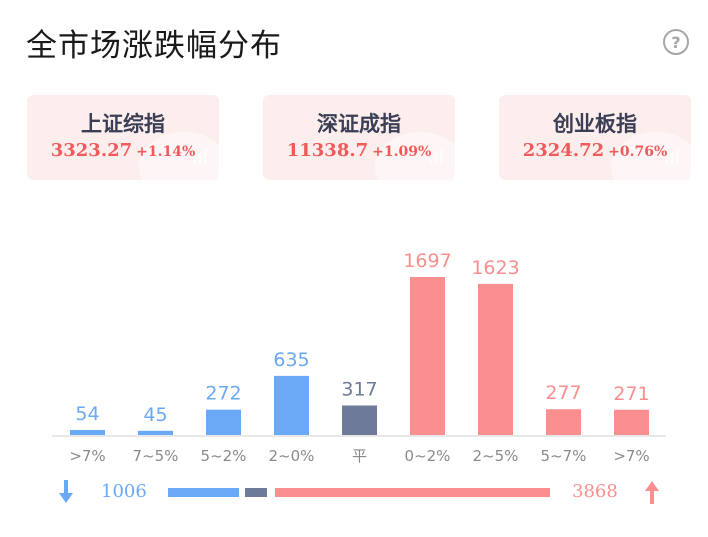 The height and width of the screenshot is (537, 708). What do you see at coordinates (155, 415) in the screenshot?
I see `bar-value-label: 45` at bounding box center [155, 415].